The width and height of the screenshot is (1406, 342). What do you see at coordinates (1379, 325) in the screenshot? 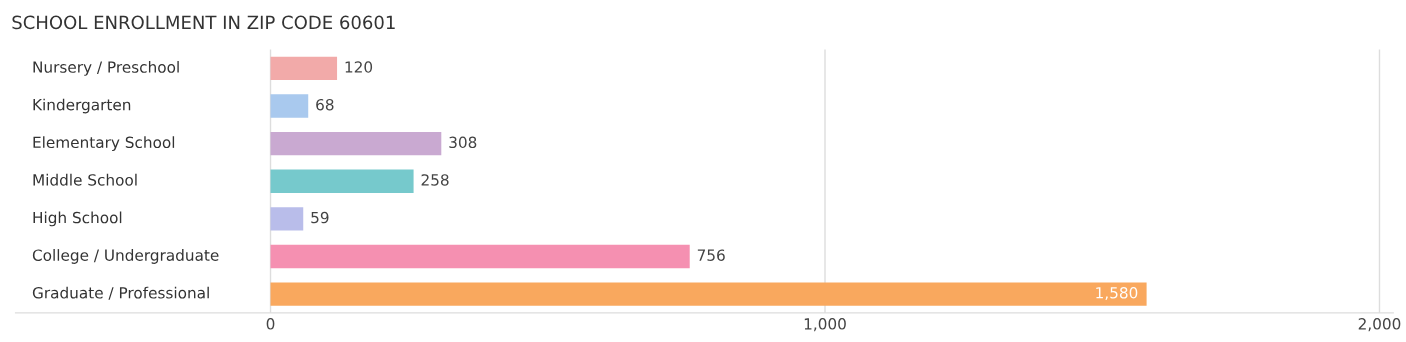
I see `x-tick-label: 2,000` at bounding box center [1379, 325].